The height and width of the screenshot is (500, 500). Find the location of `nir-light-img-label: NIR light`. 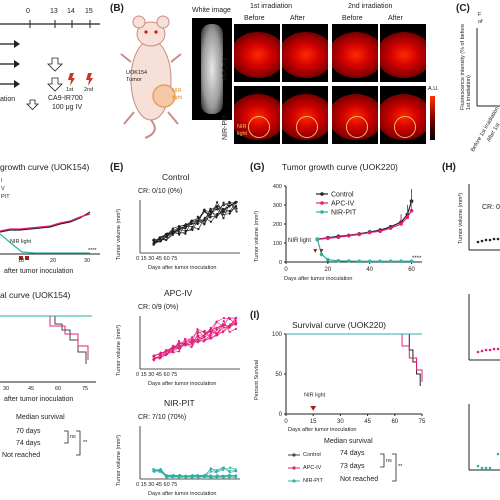

nir-light-img-label: NIR light is located at coordinates (242, 130).